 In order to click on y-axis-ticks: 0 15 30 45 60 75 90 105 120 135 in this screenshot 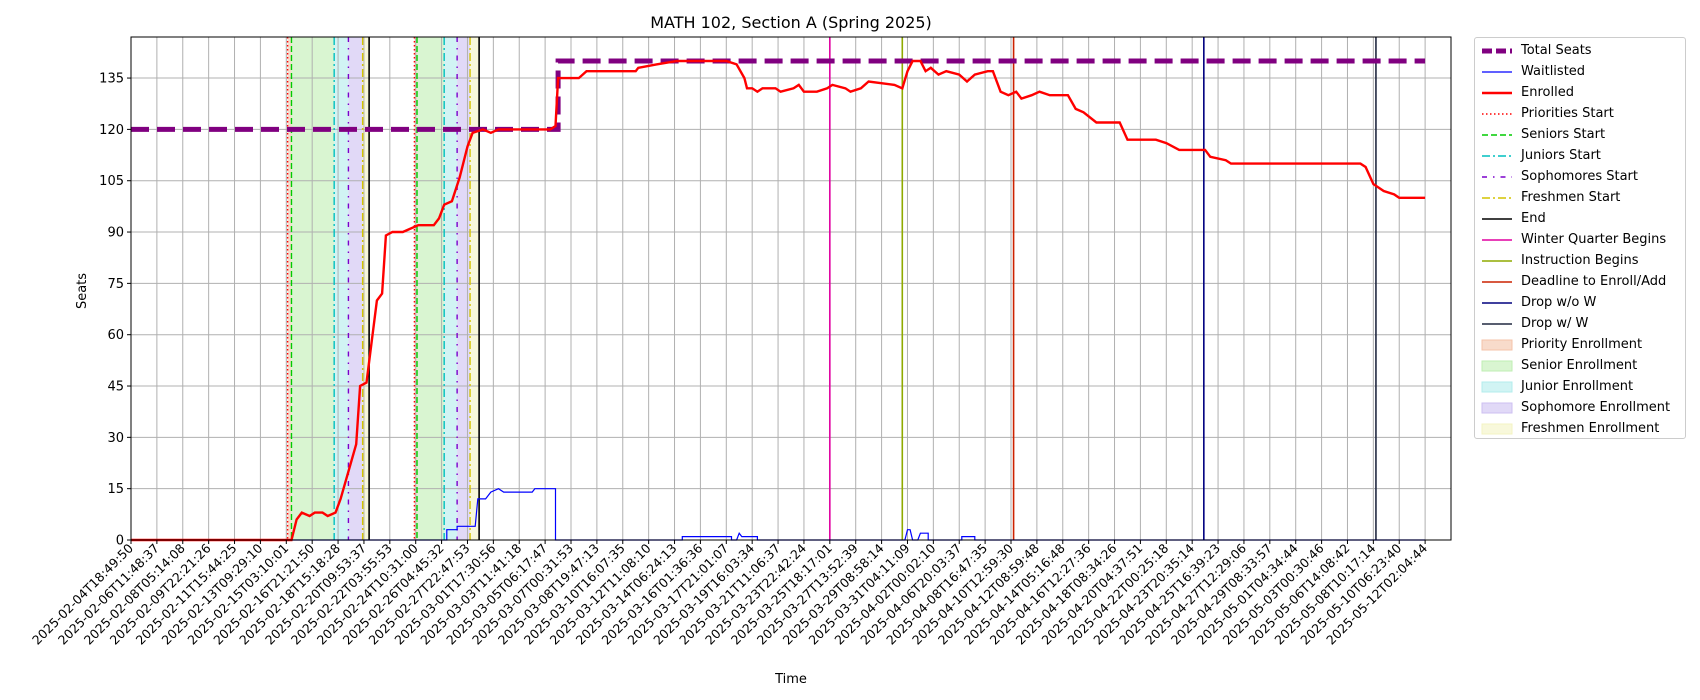, I will do `click(115, 310)`.